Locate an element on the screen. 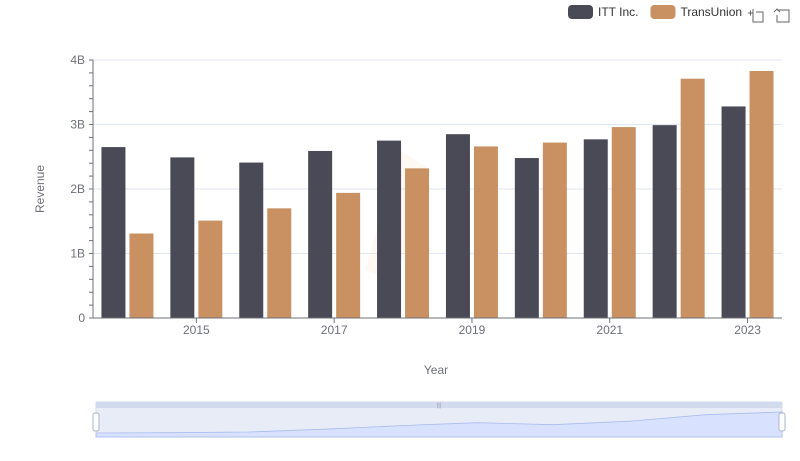 This screenshot has height=461, width=800. bar-transunion-2019 is located at coordinates (485, 232).